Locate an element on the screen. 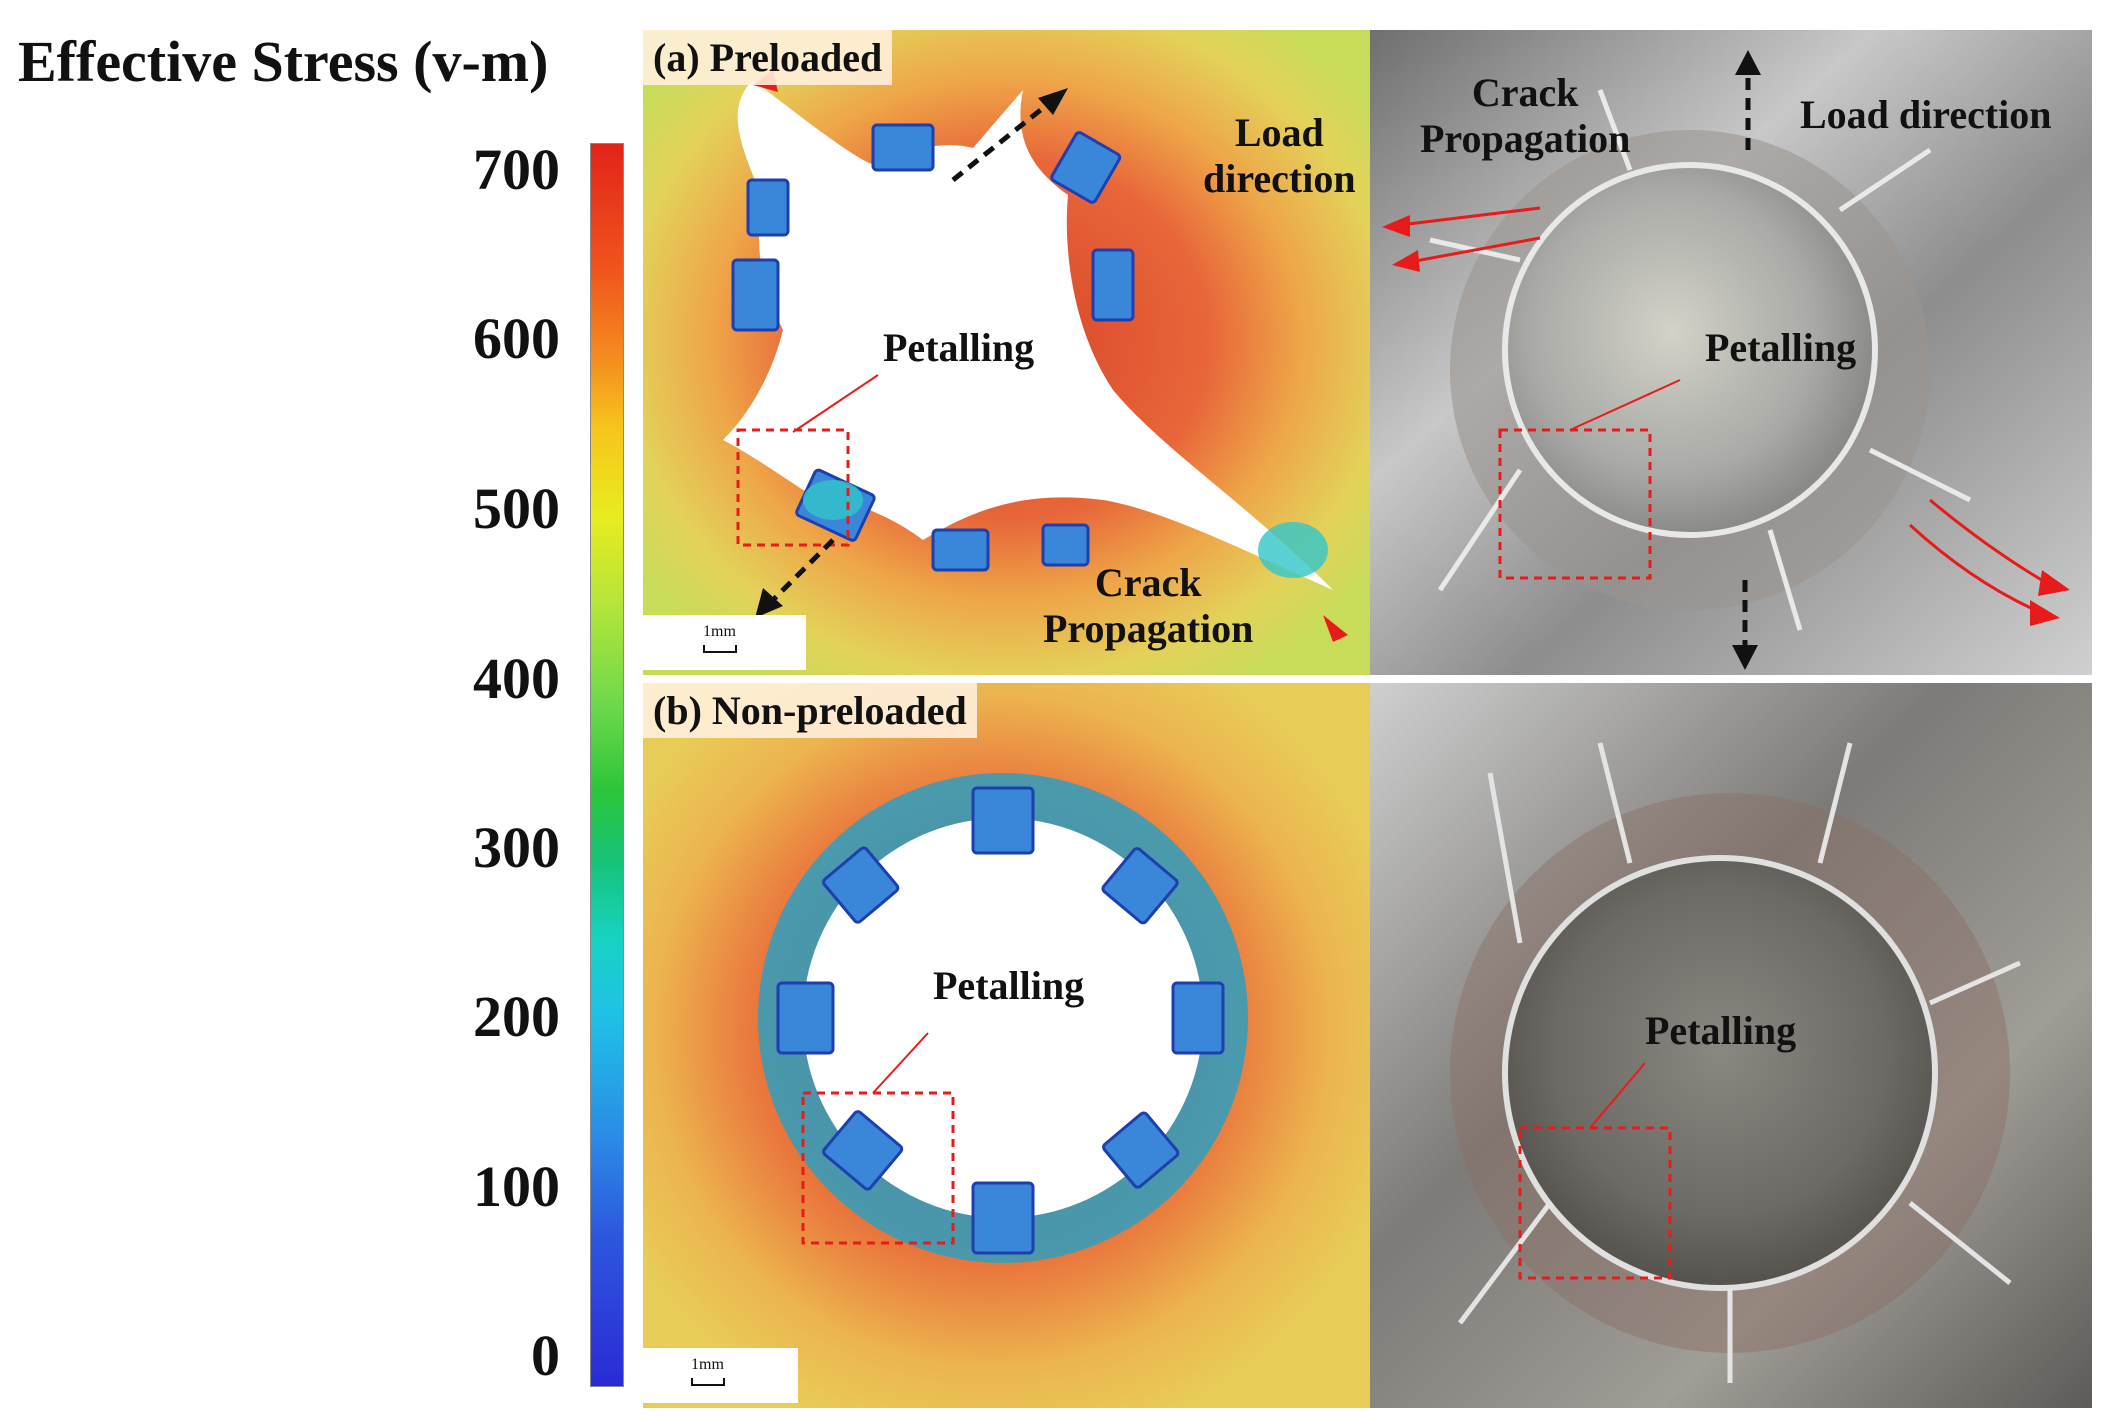 Image resolution: width=2108 pixels, height=1425 pixels. tick-label: 0 is located at coordinates (545, 1355).